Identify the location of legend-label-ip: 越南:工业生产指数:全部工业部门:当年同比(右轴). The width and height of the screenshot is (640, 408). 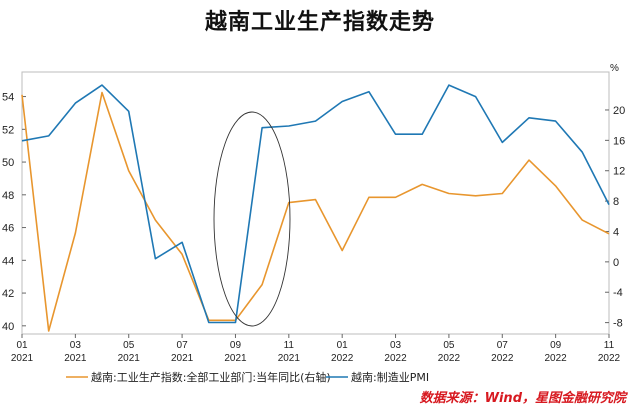
(211, 377).